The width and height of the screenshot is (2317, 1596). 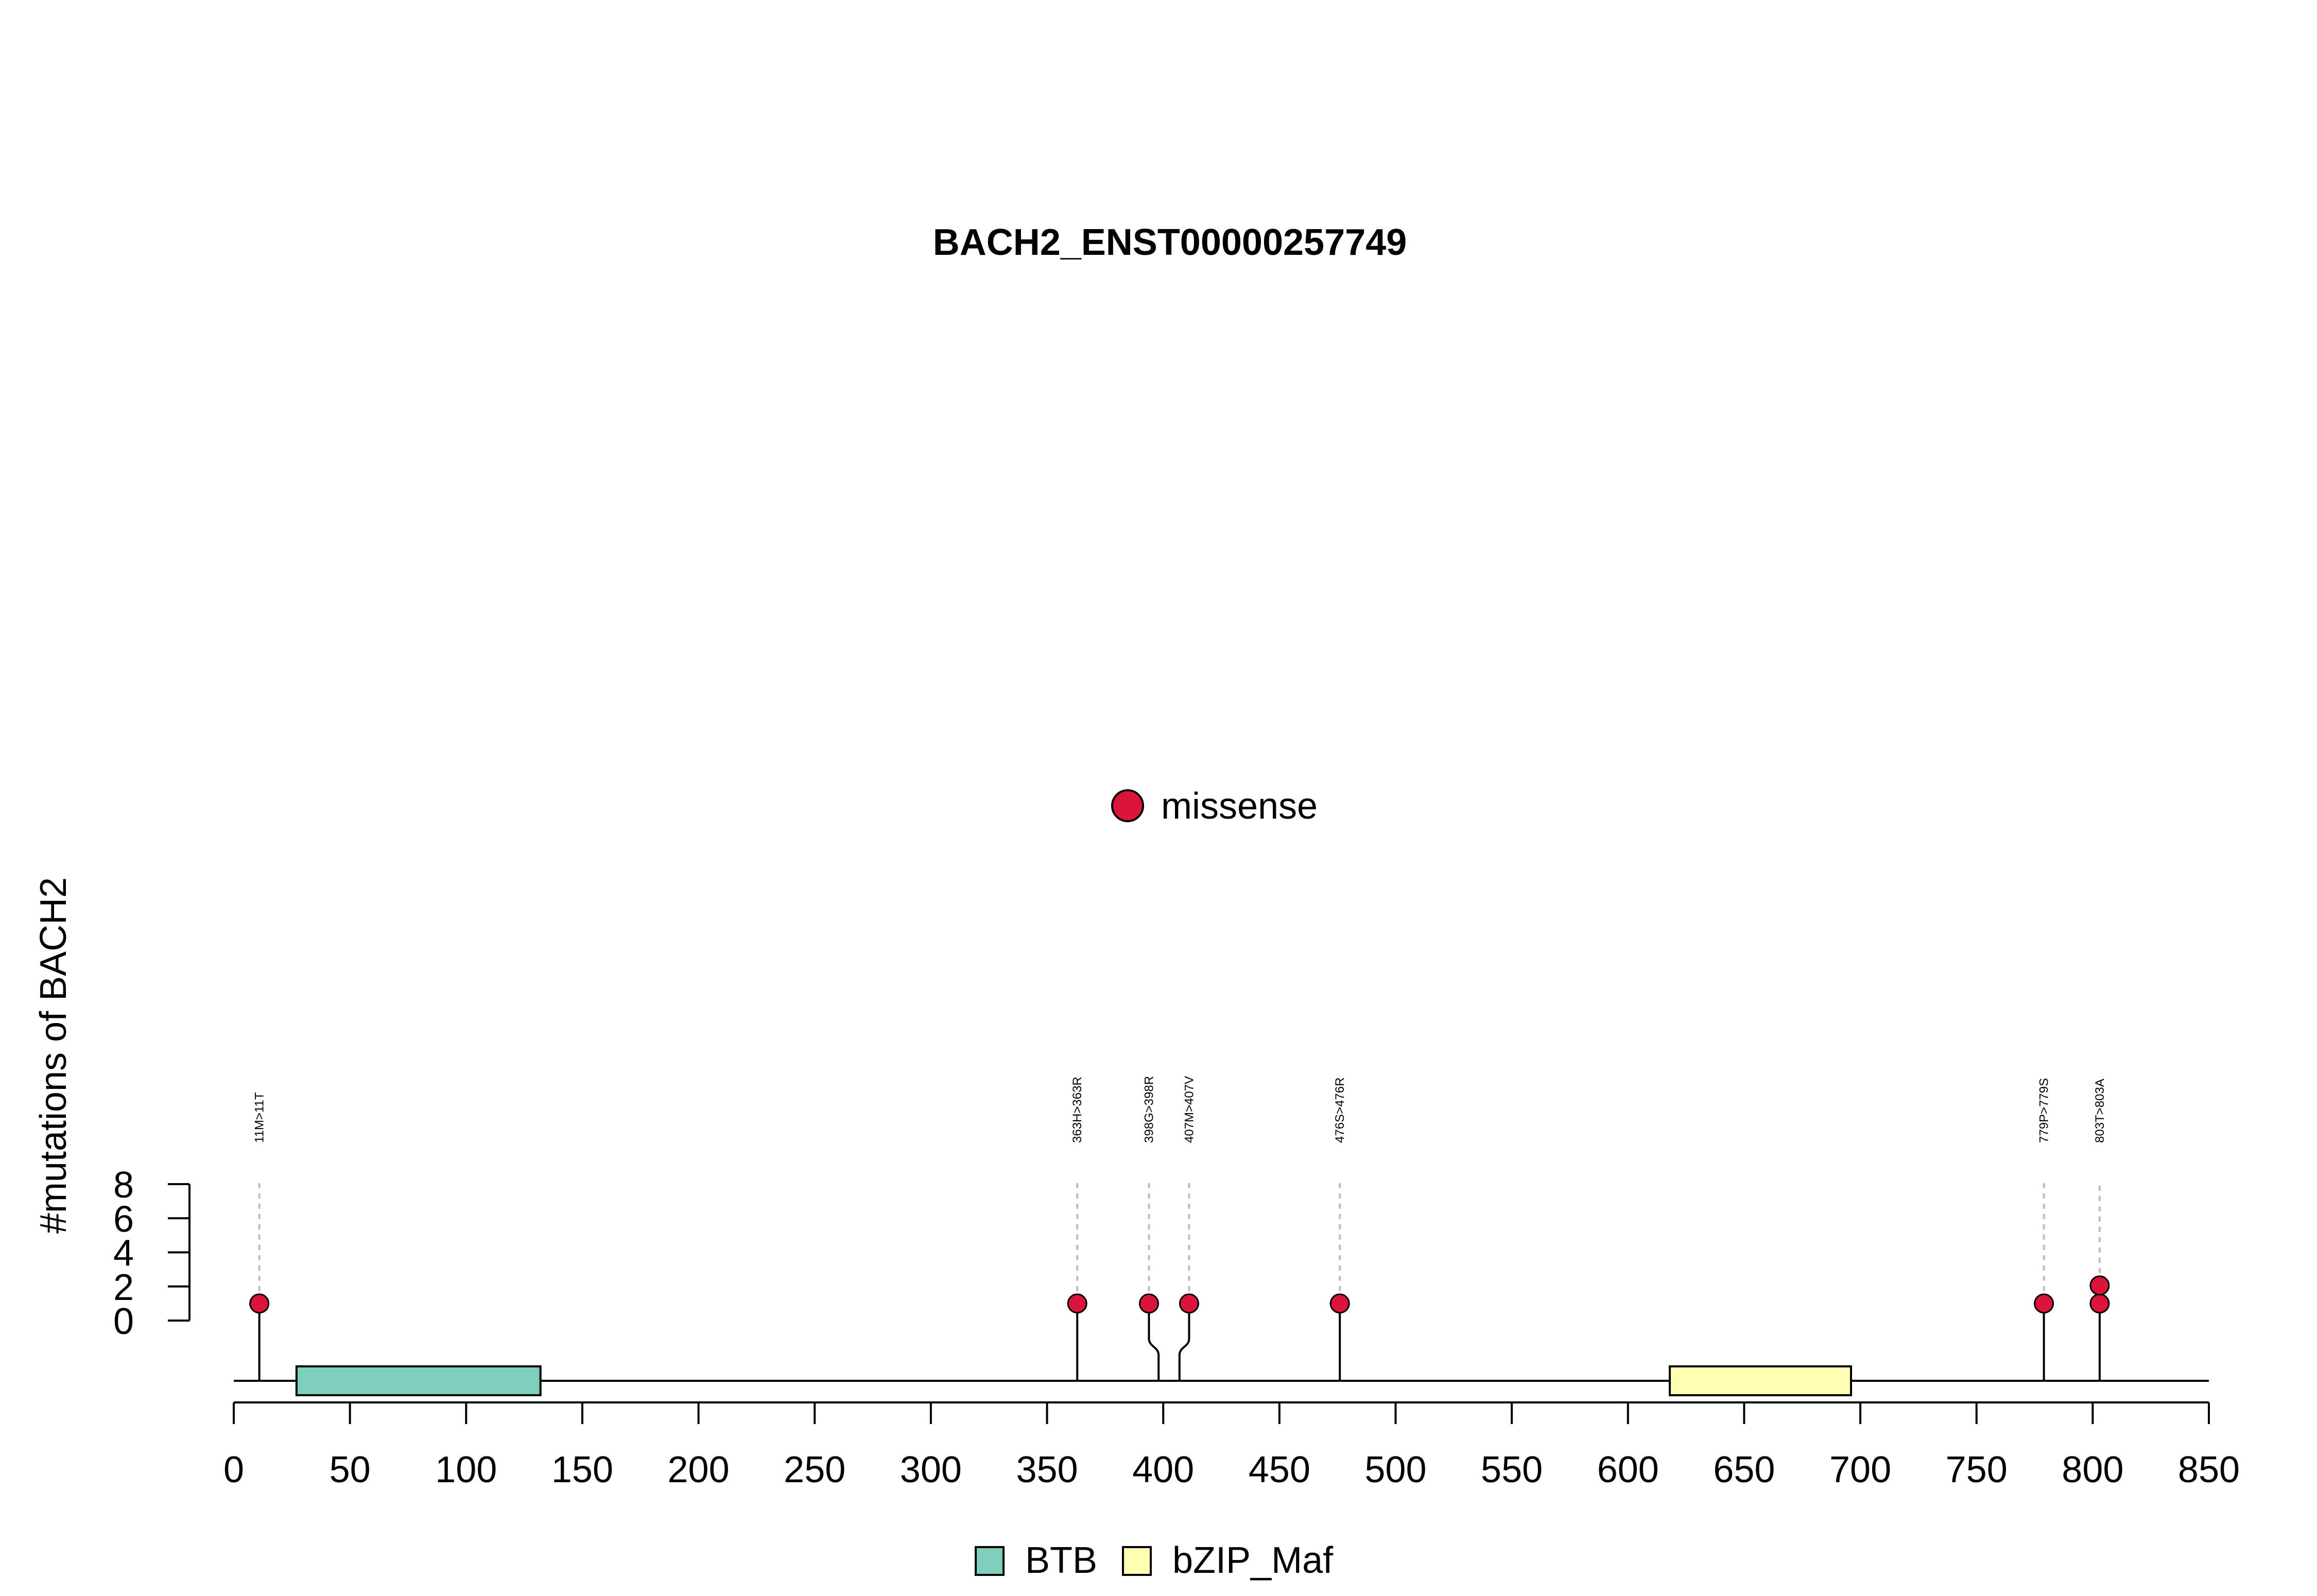 What do you see at coordinates (1512, 1469) in the screenshot?
I see `x-tick-label: 550` at bounding box center [1512, 1469].